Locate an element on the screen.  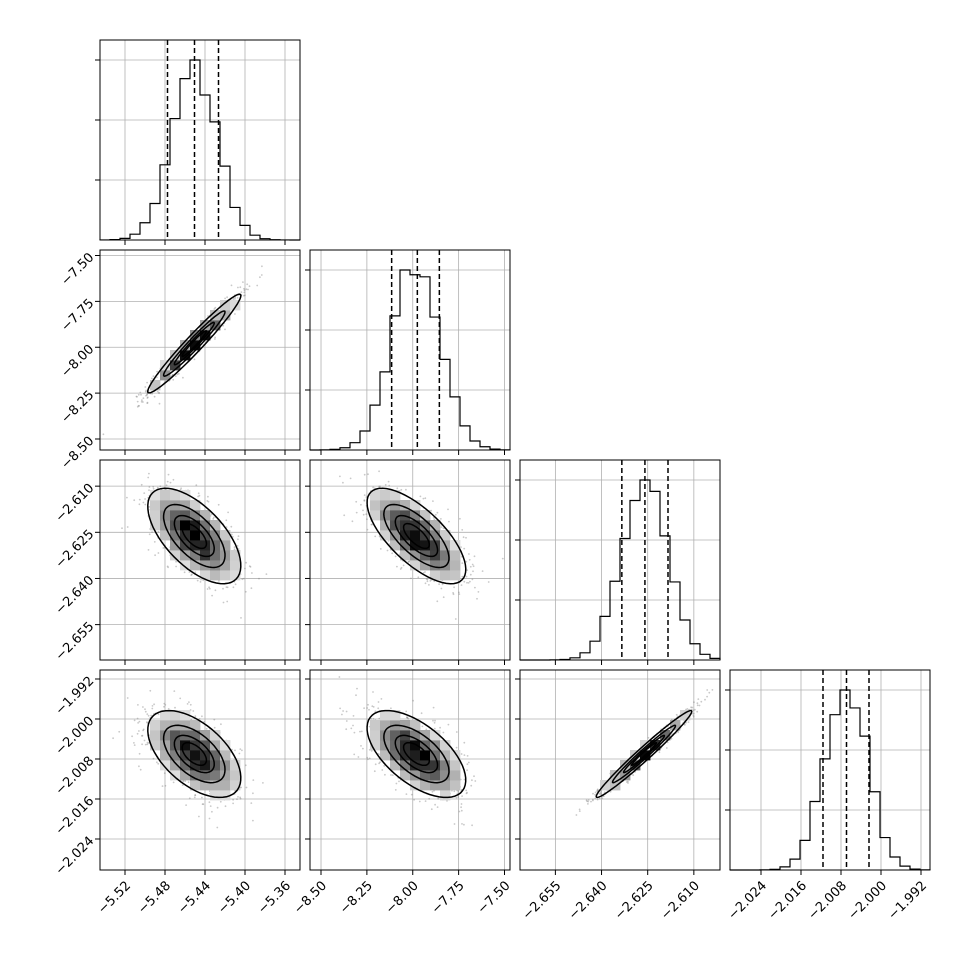
y-tick-label: −8.50 is located at coordinates (78, 453).